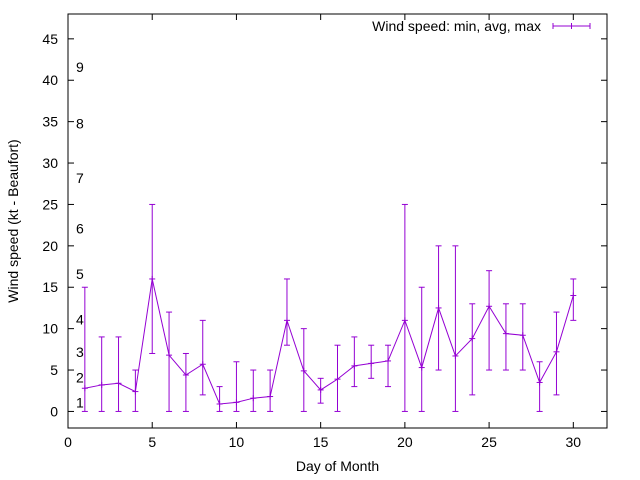 This screenshot has width=640, height=480. Describe the element at coordinates (456, 26) in the screenshot. I see `legend-label: Wind speed: min, avg, max` at that location.